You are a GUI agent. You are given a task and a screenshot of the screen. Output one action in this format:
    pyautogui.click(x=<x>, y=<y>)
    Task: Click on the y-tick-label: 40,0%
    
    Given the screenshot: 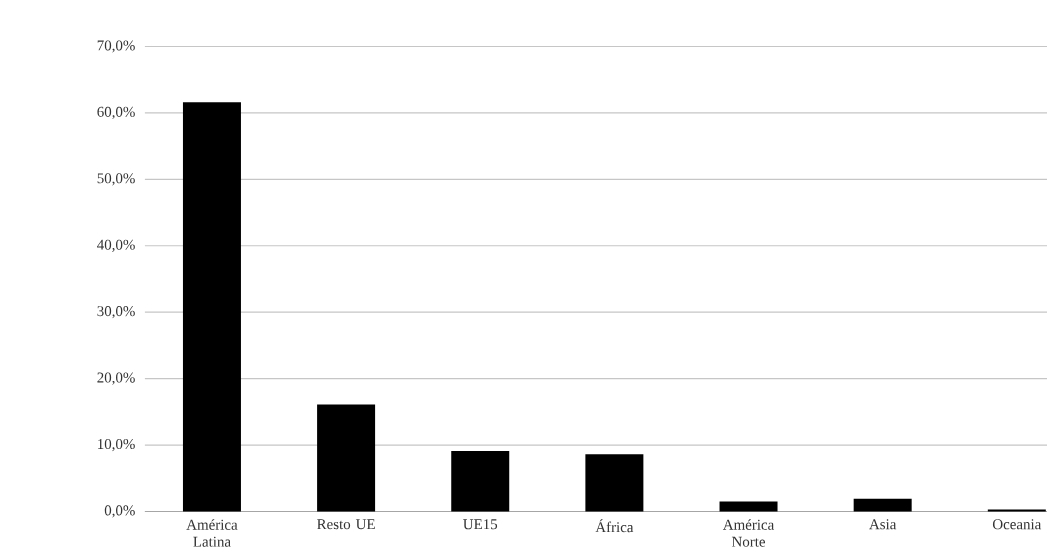 What is the action you would take?
    pyautogui.click(x=116, y=245)
    